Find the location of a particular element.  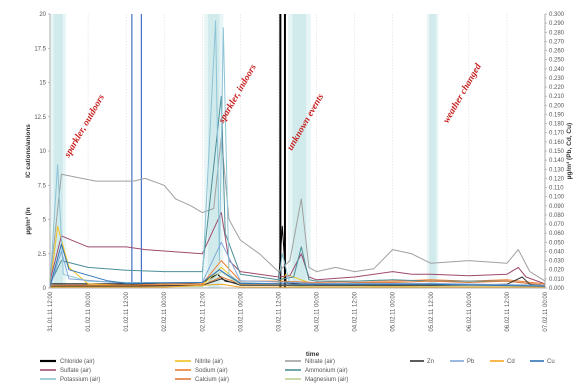

right-tick-label: 0.250 is located at coordinates (557, 61).